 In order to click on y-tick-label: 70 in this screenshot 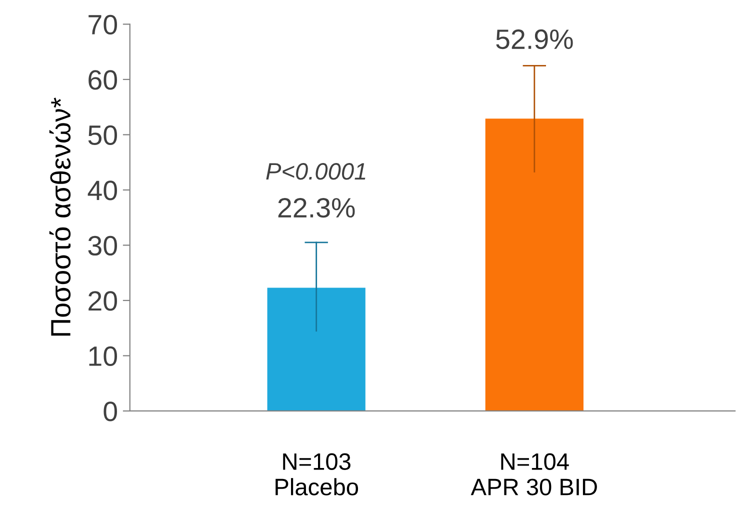, I will do `click(102, 24)`.